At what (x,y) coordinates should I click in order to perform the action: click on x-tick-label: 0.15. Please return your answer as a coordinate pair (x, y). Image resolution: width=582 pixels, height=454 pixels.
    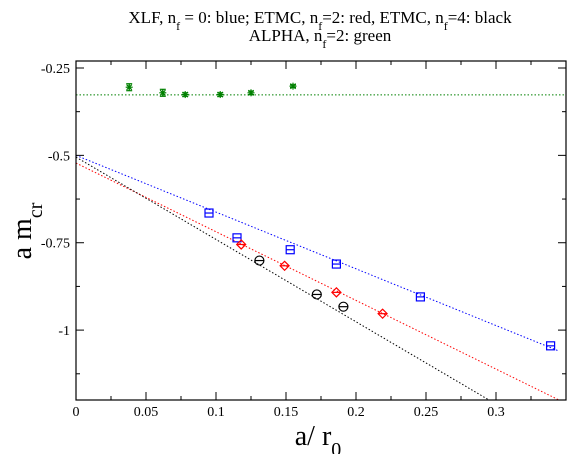
    Looking at the image, I should click on (286, 412).